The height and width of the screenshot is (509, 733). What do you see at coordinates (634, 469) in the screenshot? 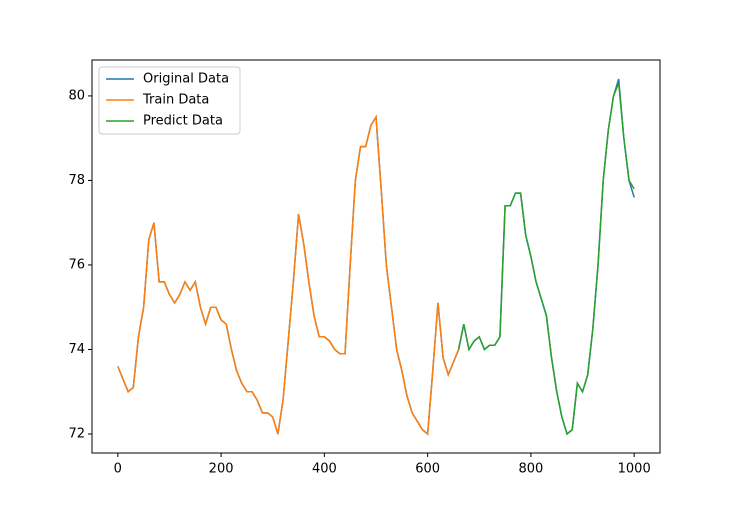
I see `x-tick-label: 1000` at bounding box center [634, 469].